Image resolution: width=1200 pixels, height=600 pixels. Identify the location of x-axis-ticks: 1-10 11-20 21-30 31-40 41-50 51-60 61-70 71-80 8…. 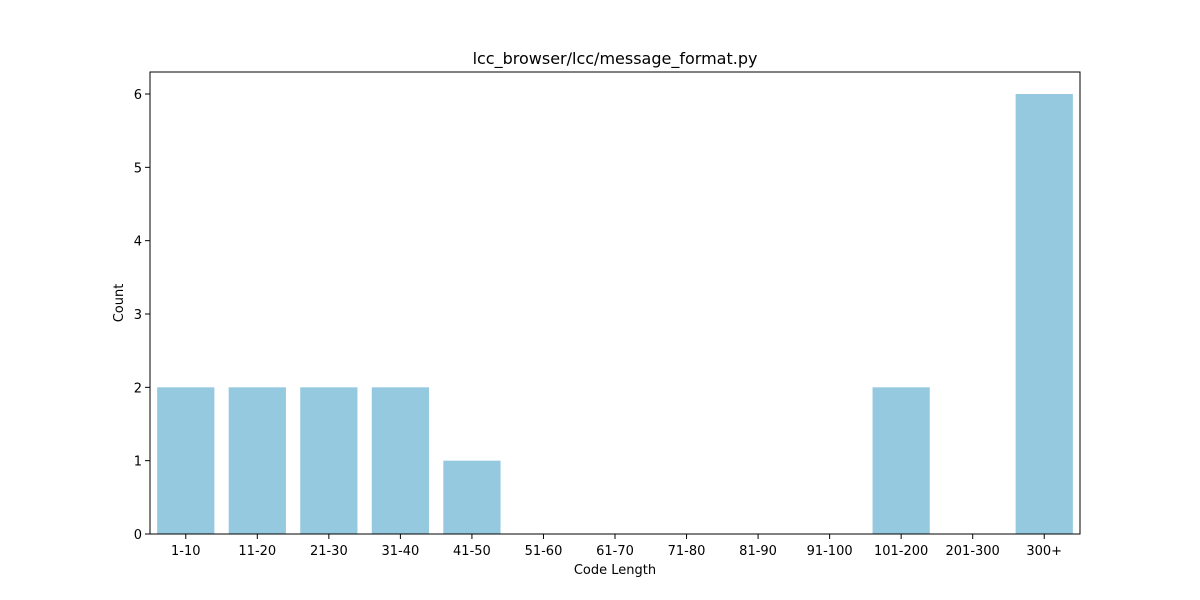
(616, 546).